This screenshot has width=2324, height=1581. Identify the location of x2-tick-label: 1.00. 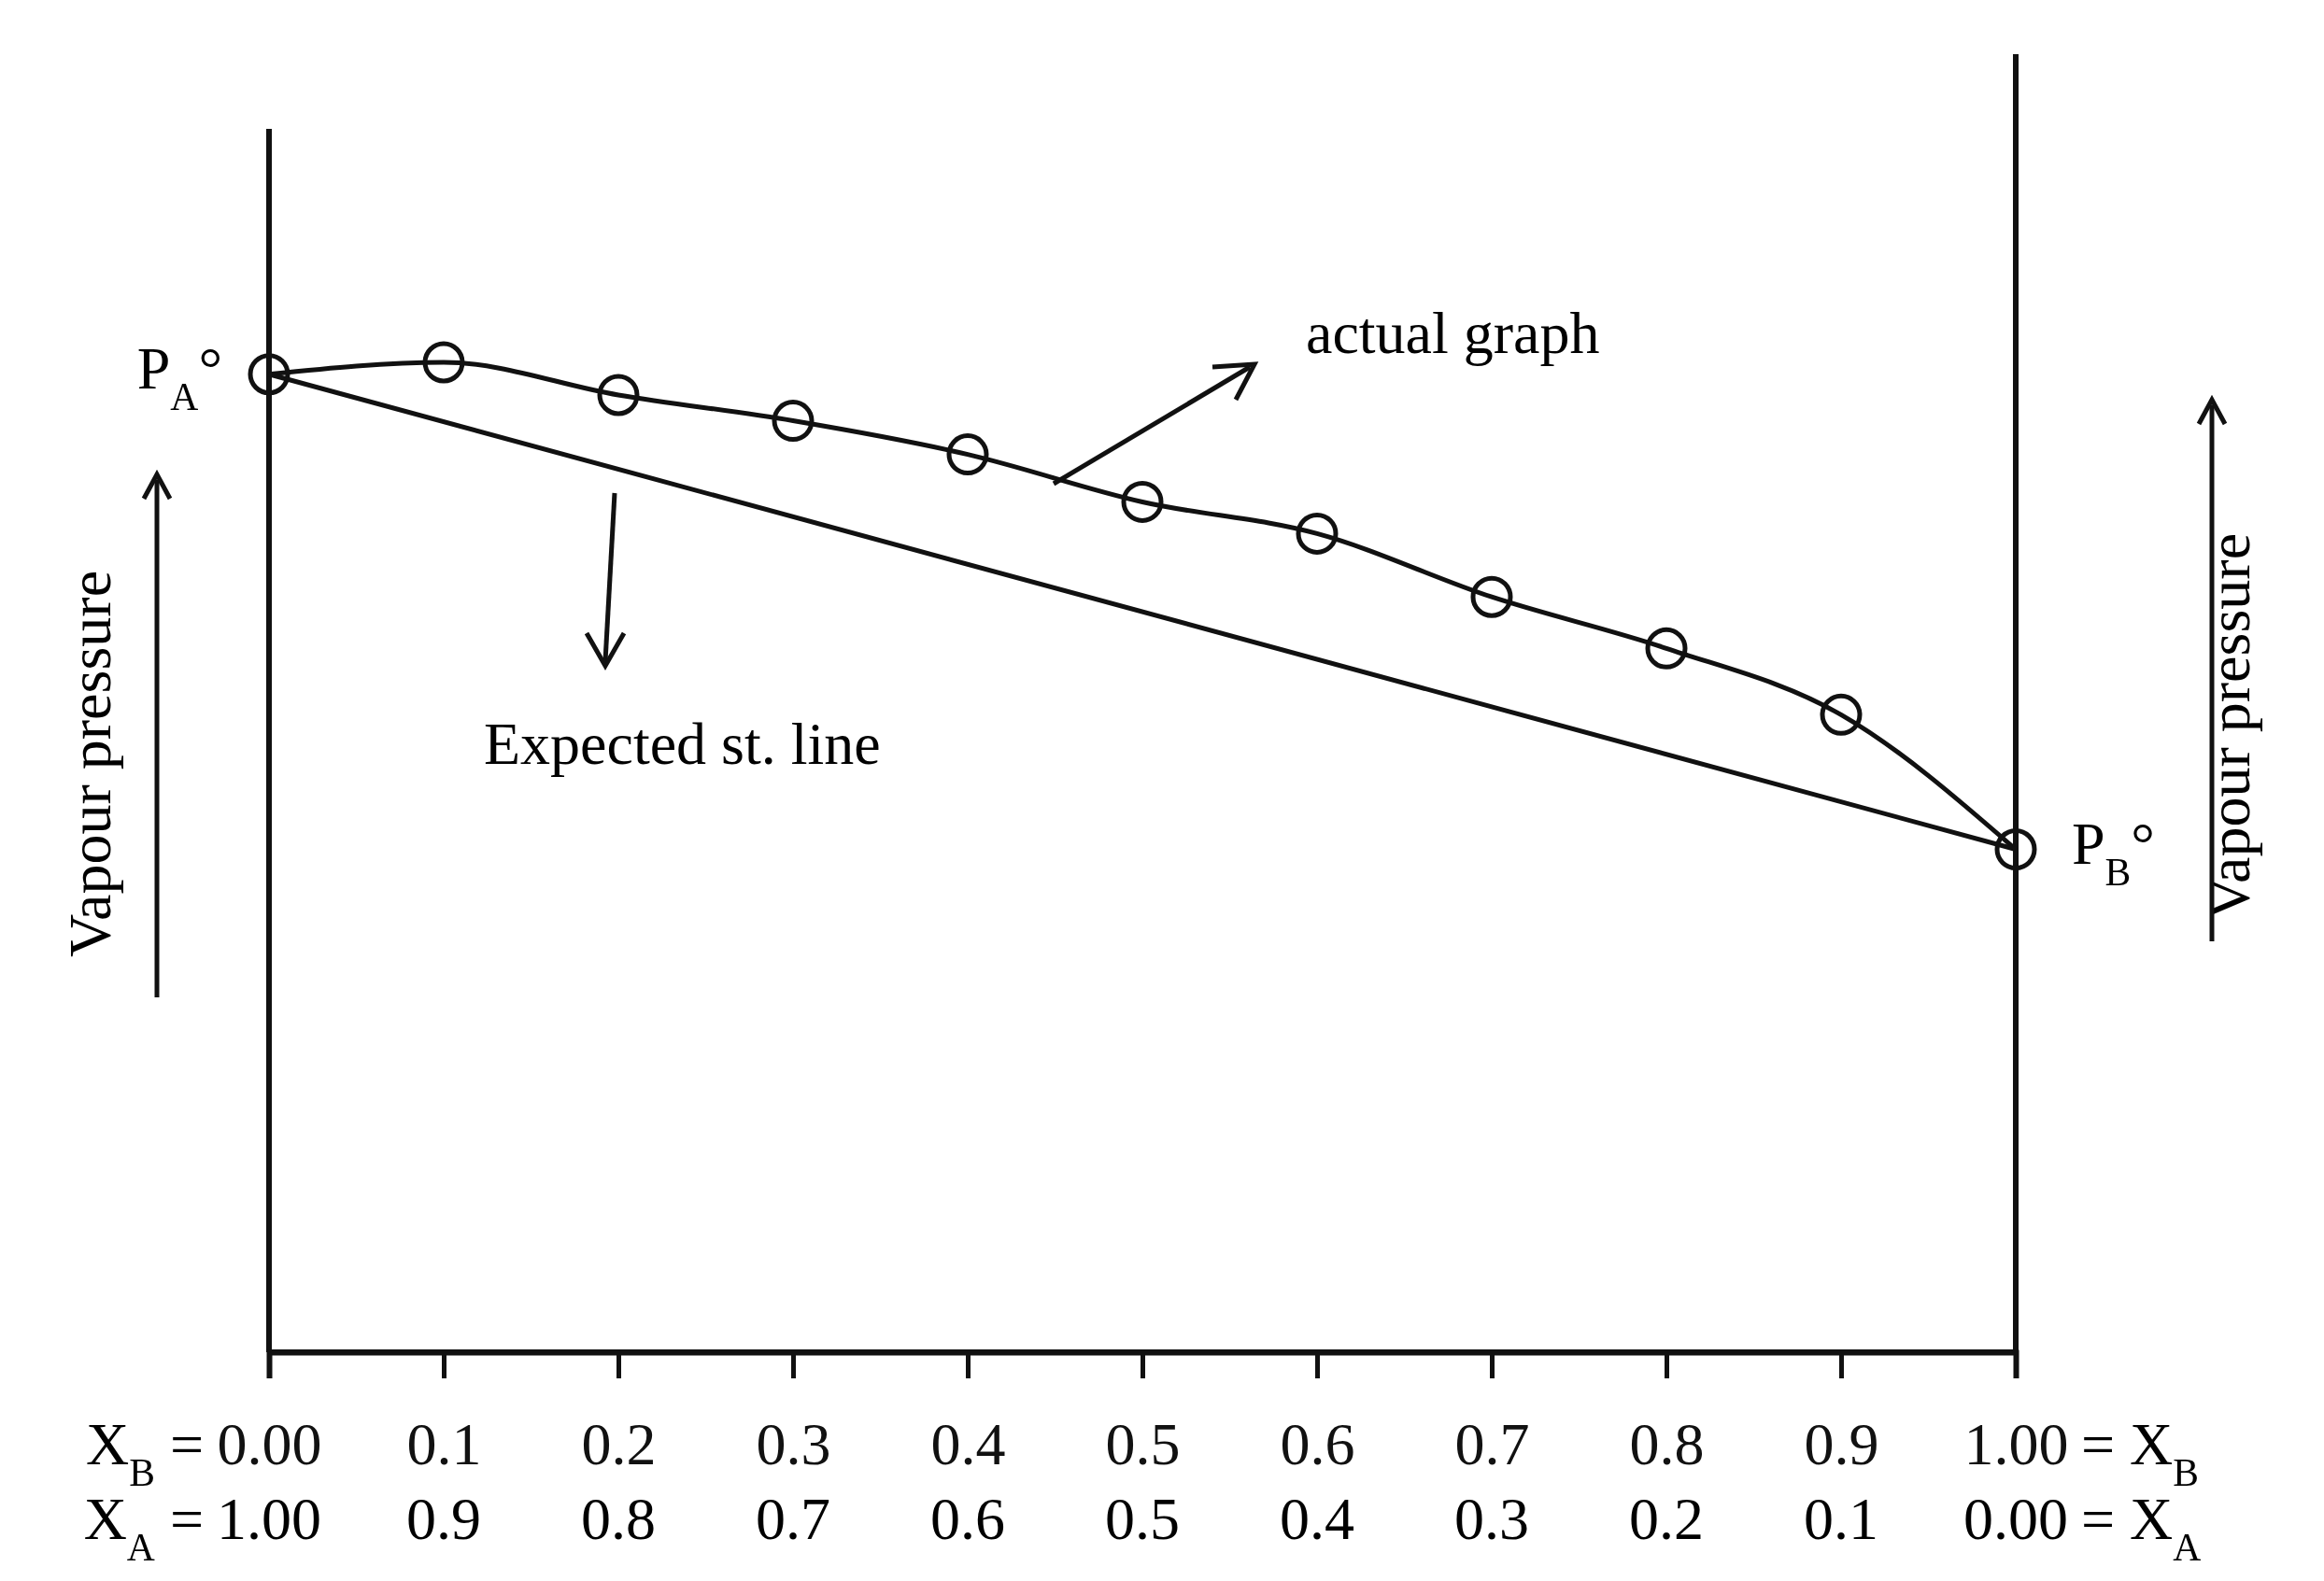
(269, 1519).